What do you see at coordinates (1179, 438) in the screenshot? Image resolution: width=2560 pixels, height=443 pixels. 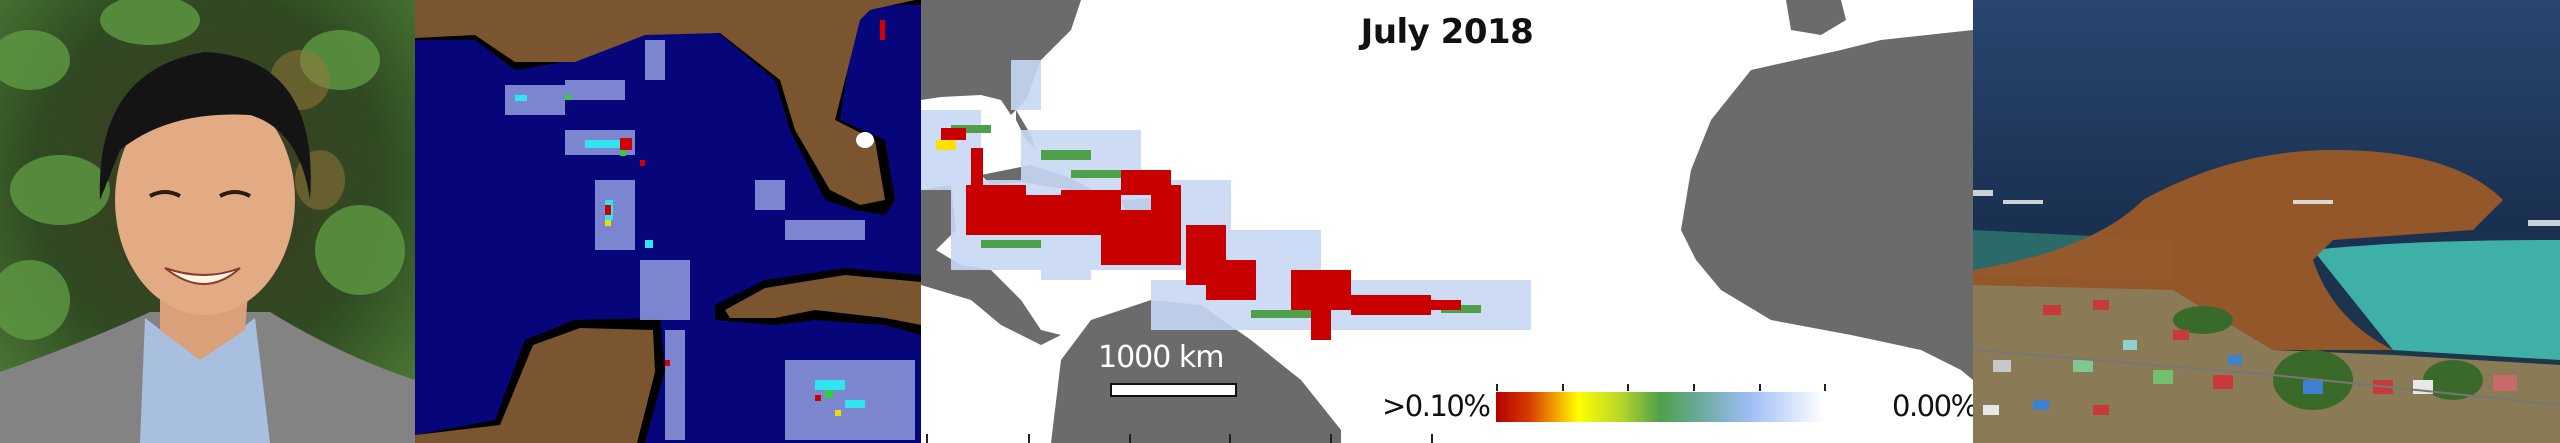 I see `map-tick-marks` at bounding box center [1179, 438].